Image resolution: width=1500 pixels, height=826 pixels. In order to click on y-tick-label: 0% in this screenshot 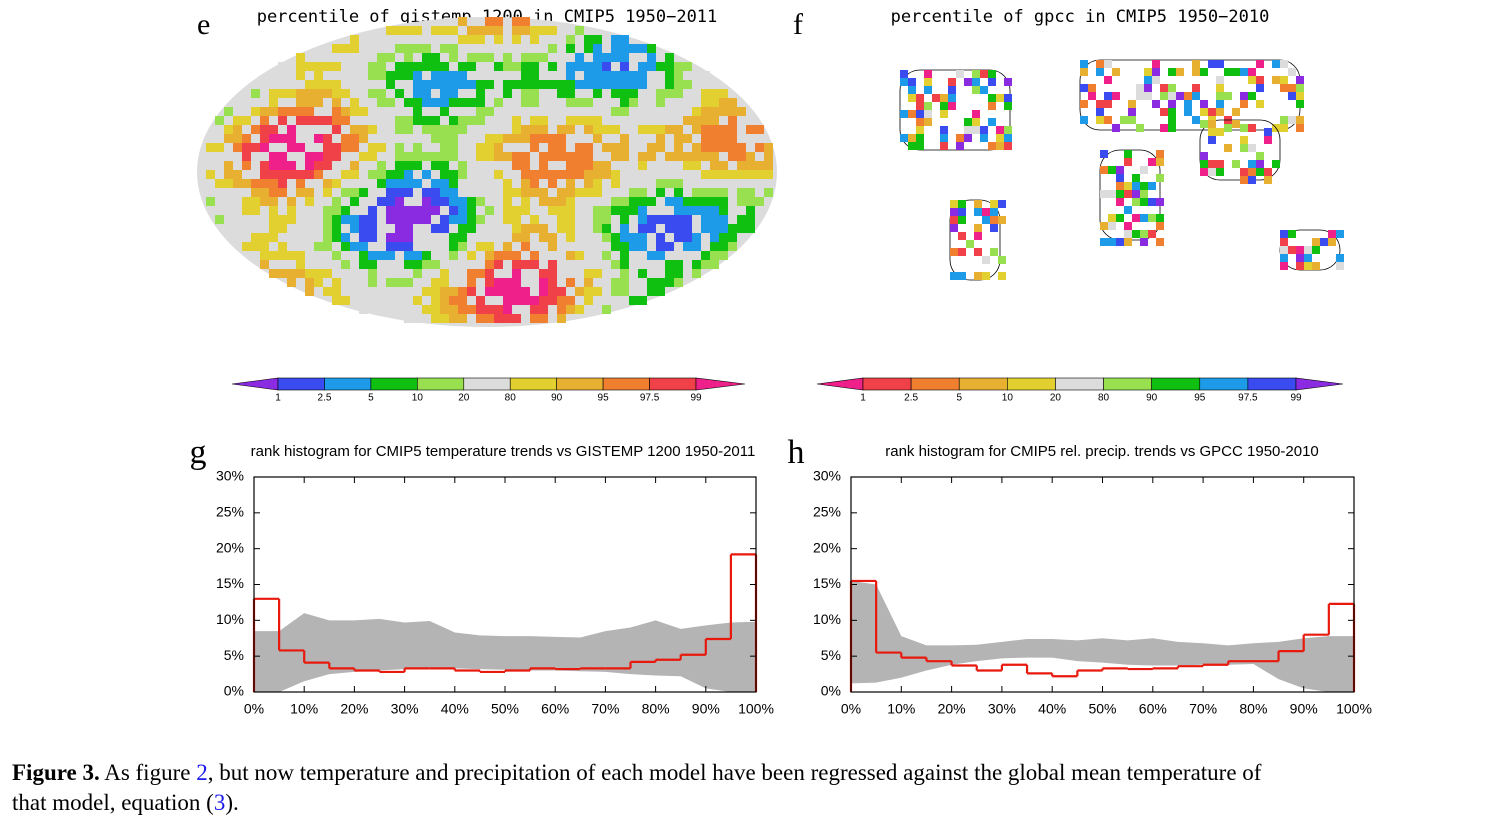, I will do `click(234, 691)`.